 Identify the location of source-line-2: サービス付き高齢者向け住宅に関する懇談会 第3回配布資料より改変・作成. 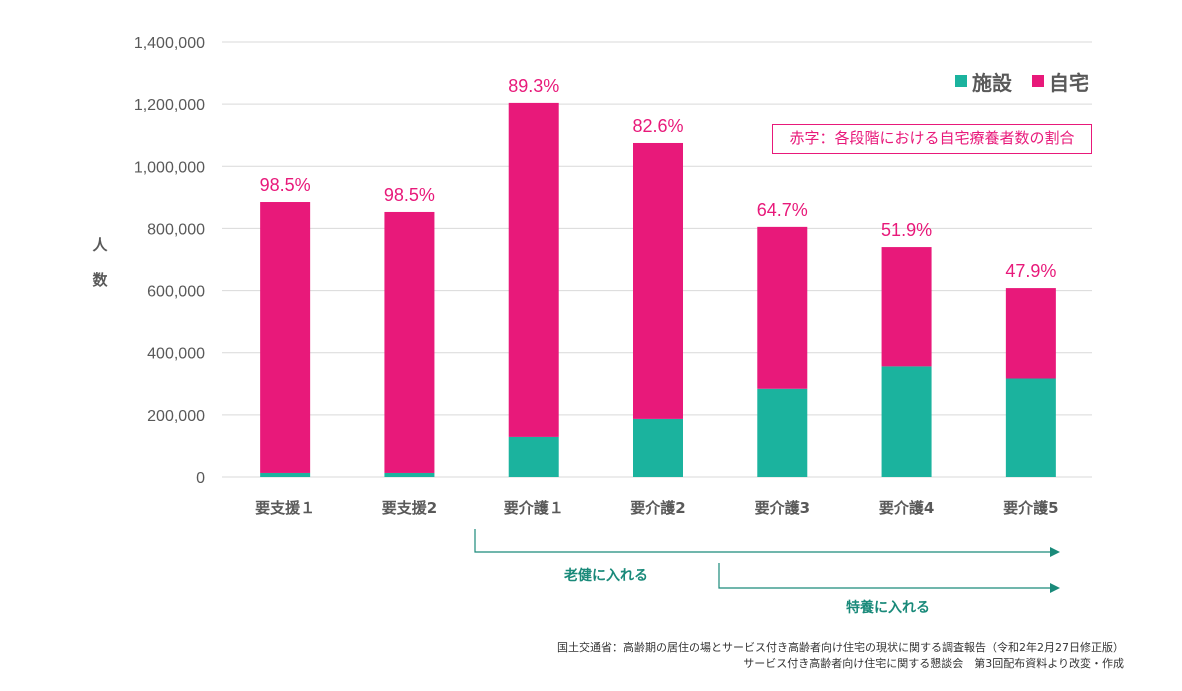
(933, 663).